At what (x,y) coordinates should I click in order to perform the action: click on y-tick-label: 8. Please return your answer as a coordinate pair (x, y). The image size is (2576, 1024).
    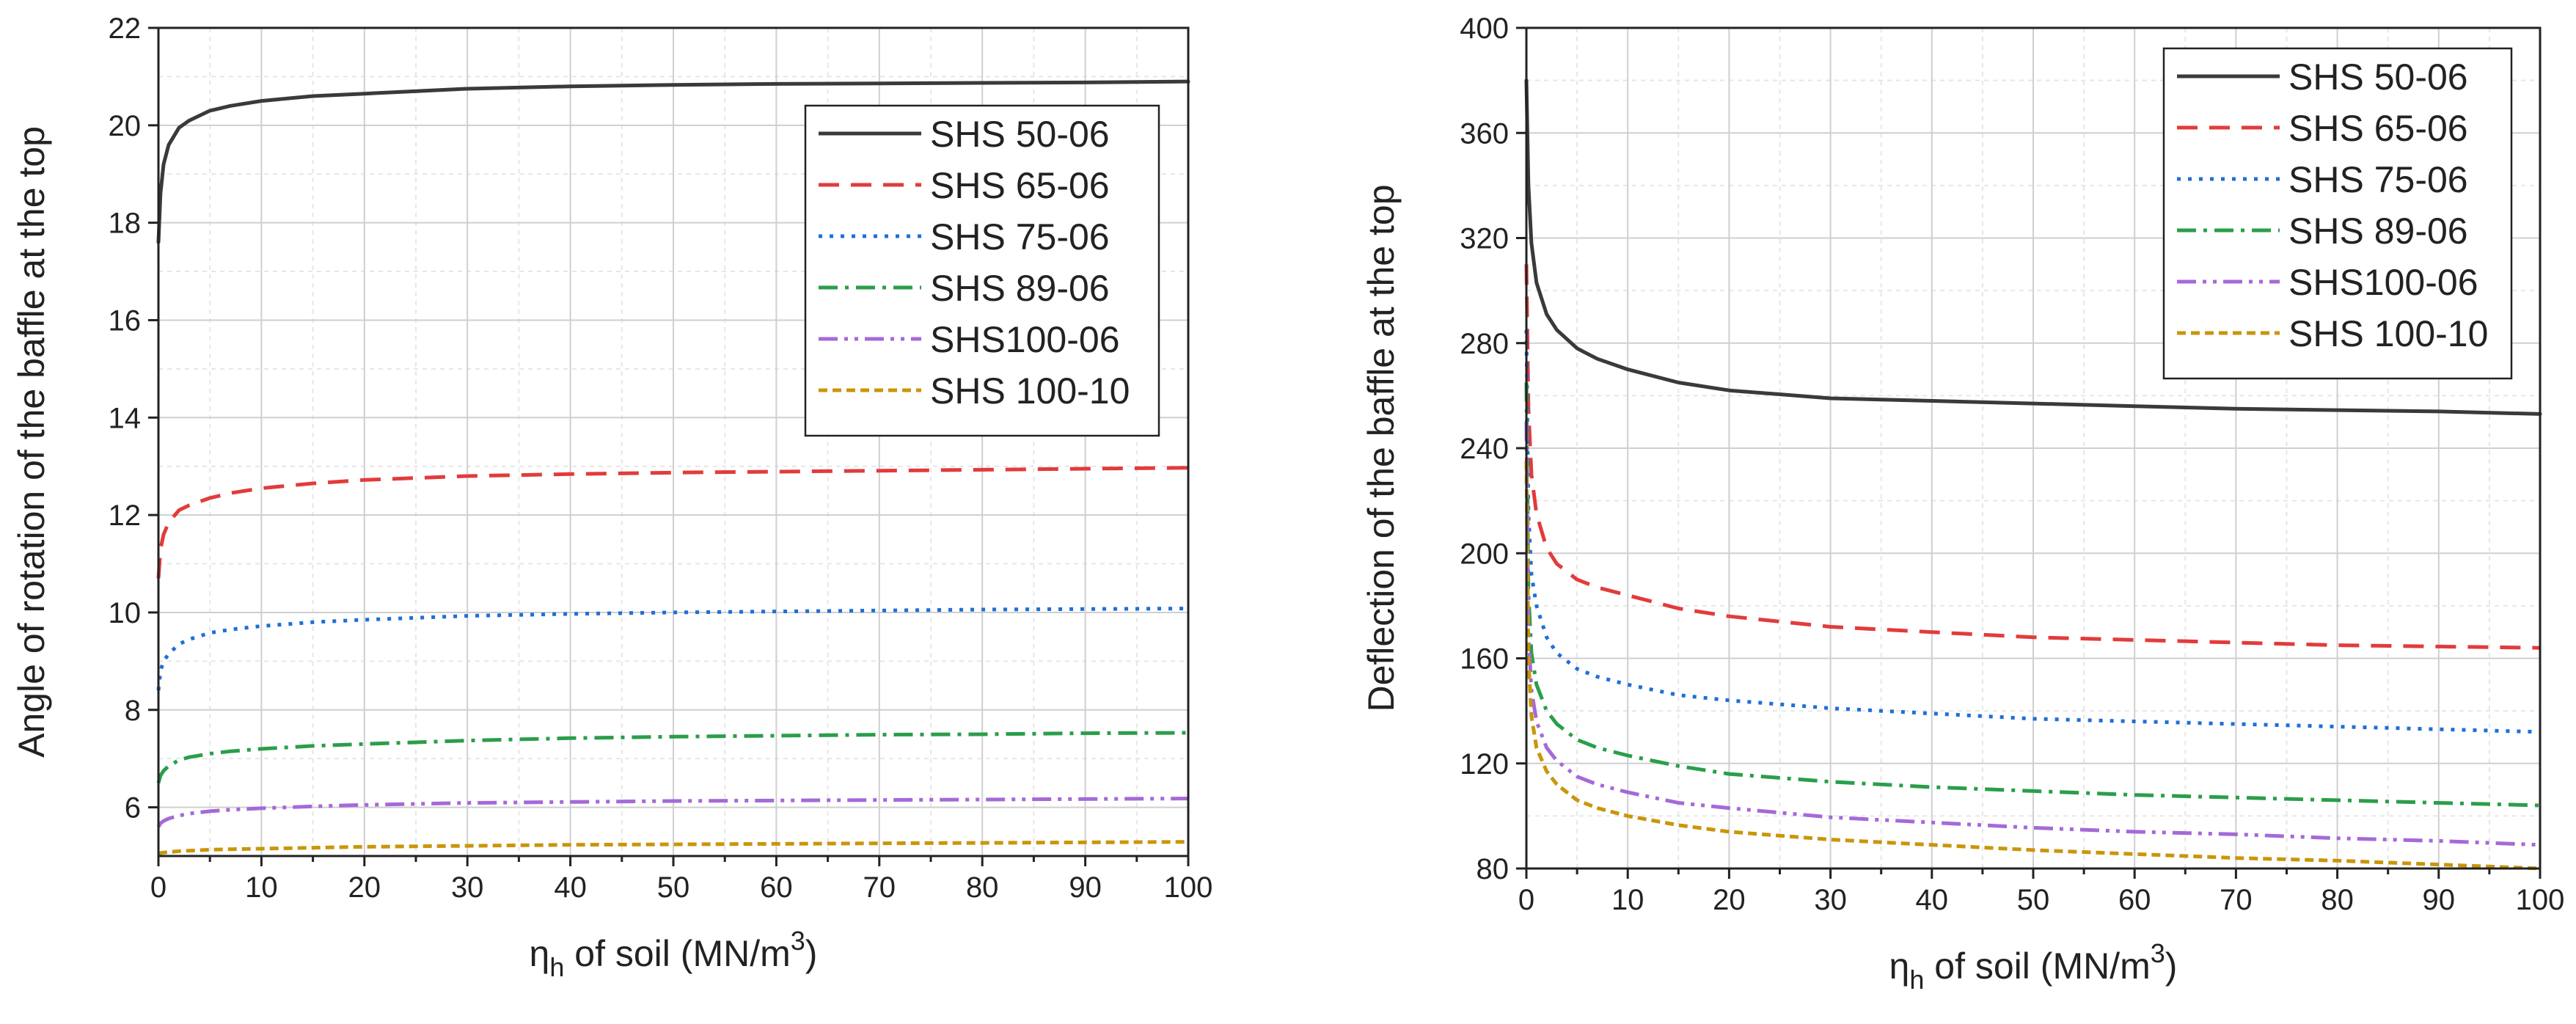
    Looking at the image, I should click on (133, 711).